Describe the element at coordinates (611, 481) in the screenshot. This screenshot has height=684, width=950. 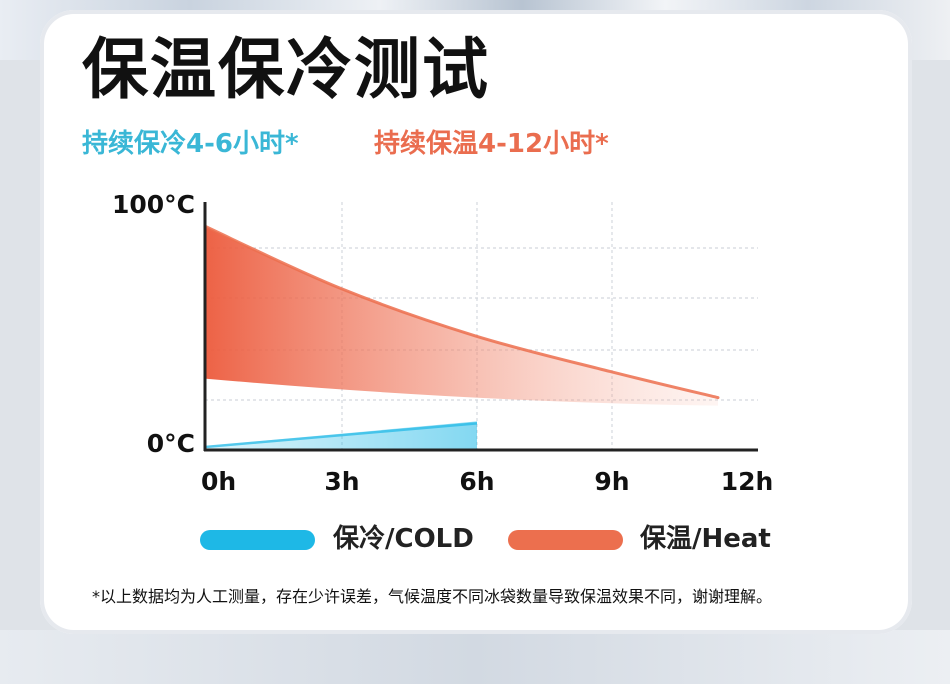
I see `x-tick-label: 9h` at that location.